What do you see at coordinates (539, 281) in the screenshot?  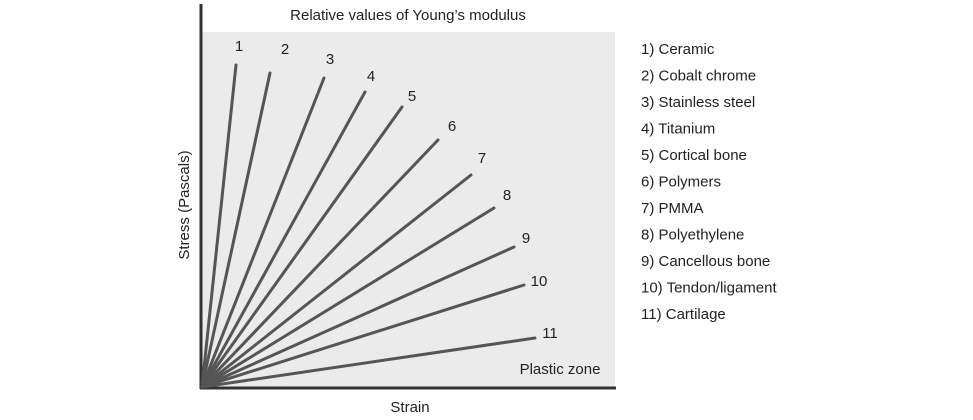 I see `line-label: 10` at bounding box center [539, 281].